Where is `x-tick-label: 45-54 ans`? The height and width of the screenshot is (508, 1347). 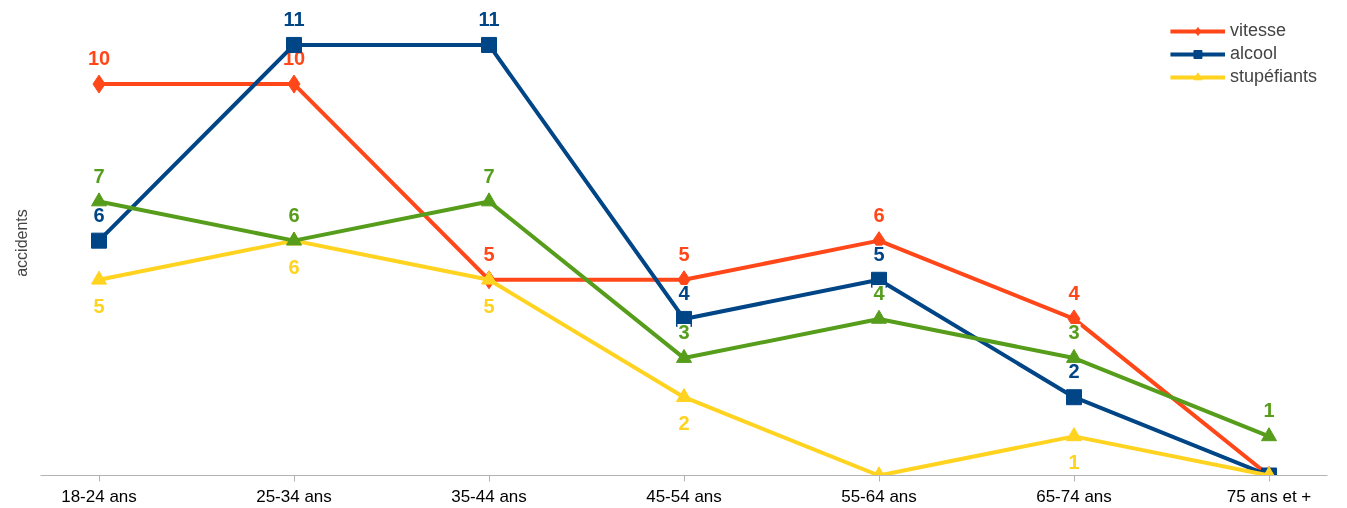 x-tick-label: 45-54 ans is located at coordinates (684, 496).